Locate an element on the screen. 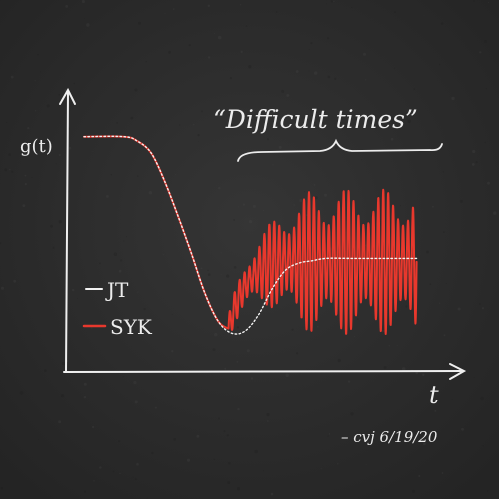 Image resolution: width=499 pixels, height=499 pixels. x-axis-arrowhead is located at coordinates (458, 371).